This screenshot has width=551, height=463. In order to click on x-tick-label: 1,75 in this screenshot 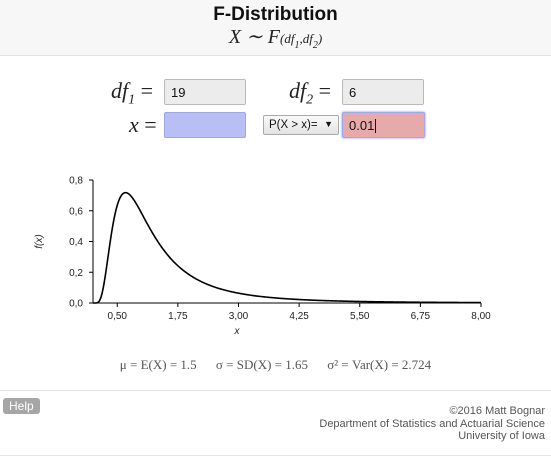, I will do `click(178, 316)`.